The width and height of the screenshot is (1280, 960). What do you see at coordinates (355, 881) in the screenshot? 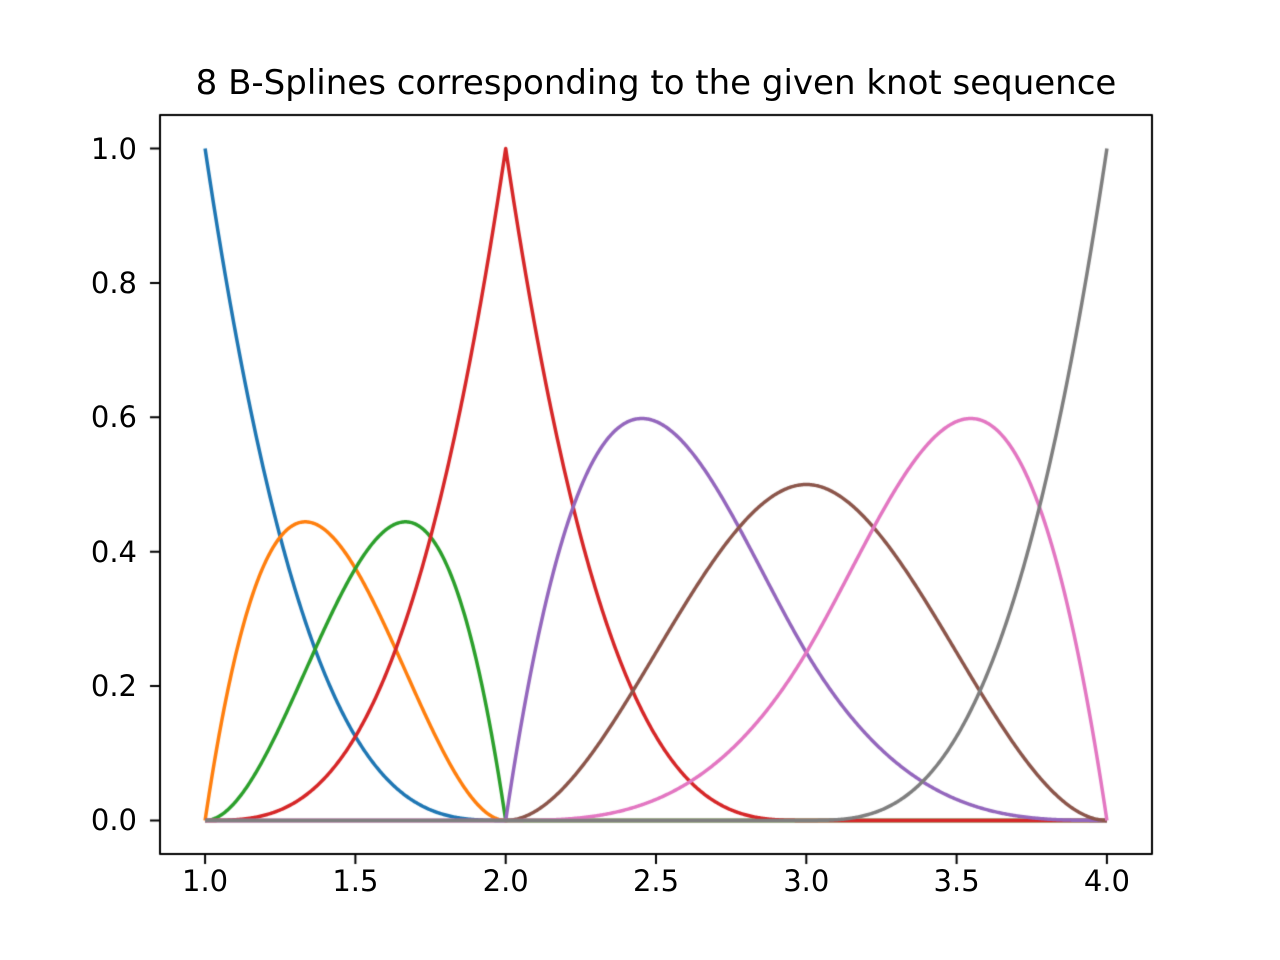
I see `x-tick-label: 1.5` at bounding box center [355, 881].